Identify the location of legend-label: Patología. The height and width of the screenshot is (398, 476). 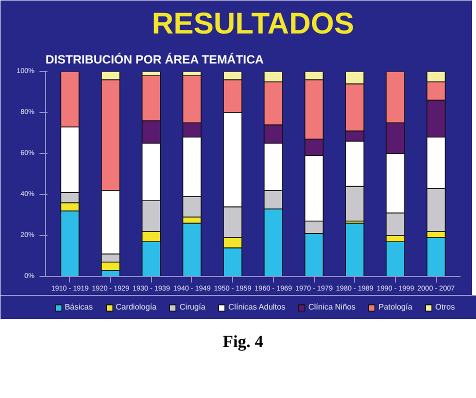
(395, 307).